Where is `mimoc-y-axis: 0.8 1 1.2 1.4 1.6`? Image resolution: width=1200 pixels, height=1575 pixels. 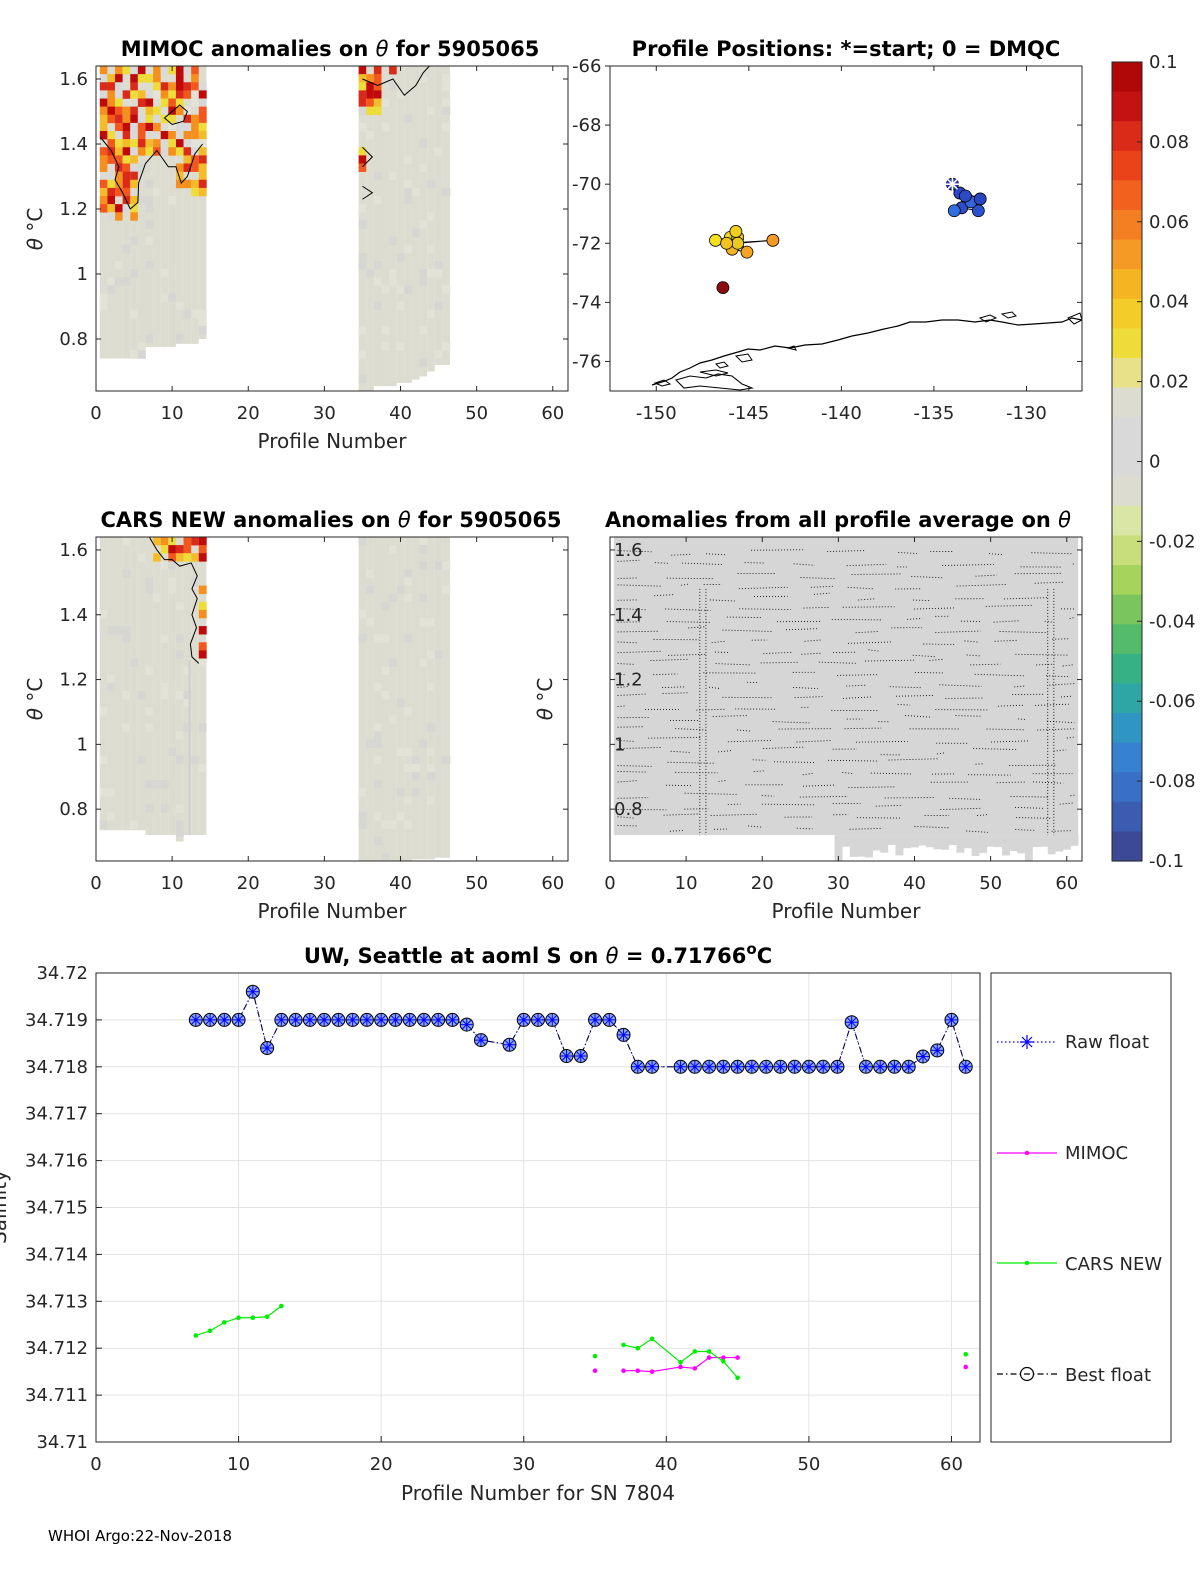
mimoc-y-axis: 0.8 1 1.2 1.4 1.6 is located at coordinates (313, 209).